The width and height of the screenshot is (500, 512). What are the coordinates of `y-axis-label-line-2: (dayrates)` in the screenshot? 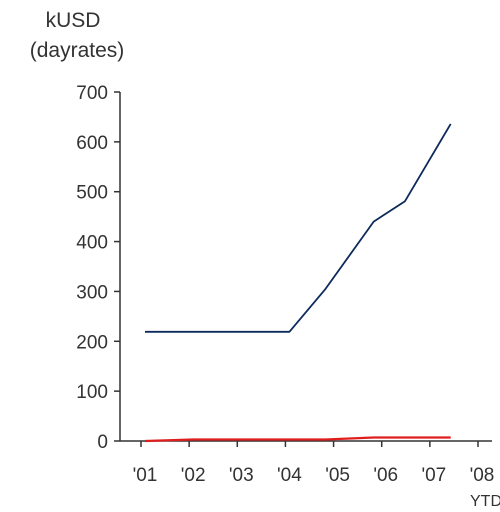 It's located at (77, 50).